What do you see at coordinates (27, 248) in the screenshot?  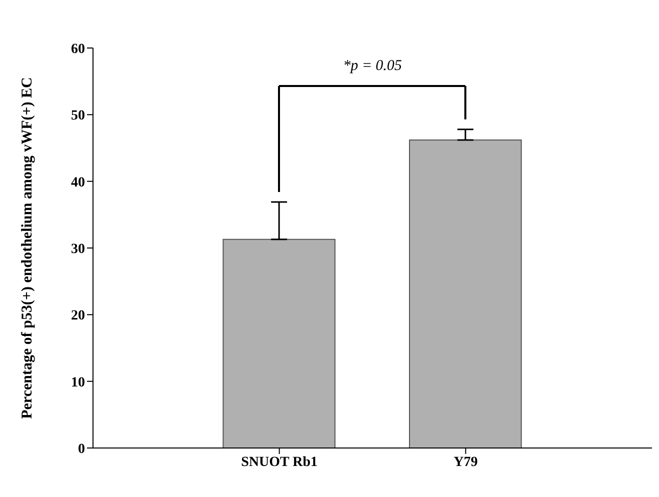 I see `y-axis-title: Percentage of p53(+) endothelium among vWF(+) EC` at bounding box center [27, 248].